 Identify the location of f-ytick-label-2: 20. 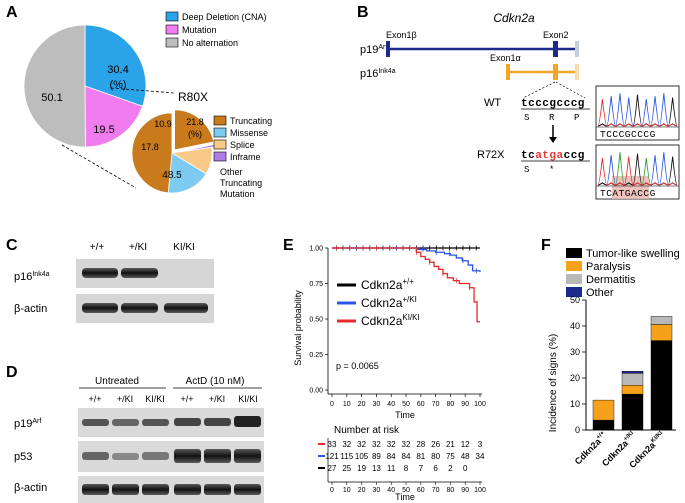
(575, 378).